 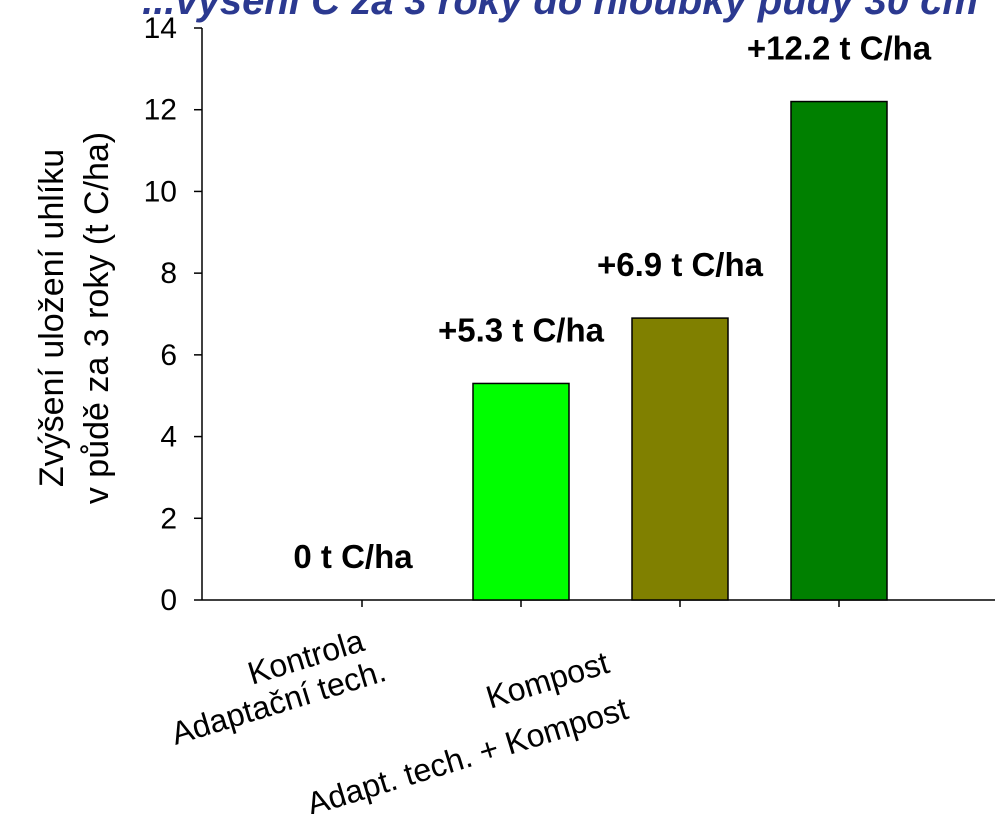 I want to click on y-tick-label: 6, so click(x=168, y=355).